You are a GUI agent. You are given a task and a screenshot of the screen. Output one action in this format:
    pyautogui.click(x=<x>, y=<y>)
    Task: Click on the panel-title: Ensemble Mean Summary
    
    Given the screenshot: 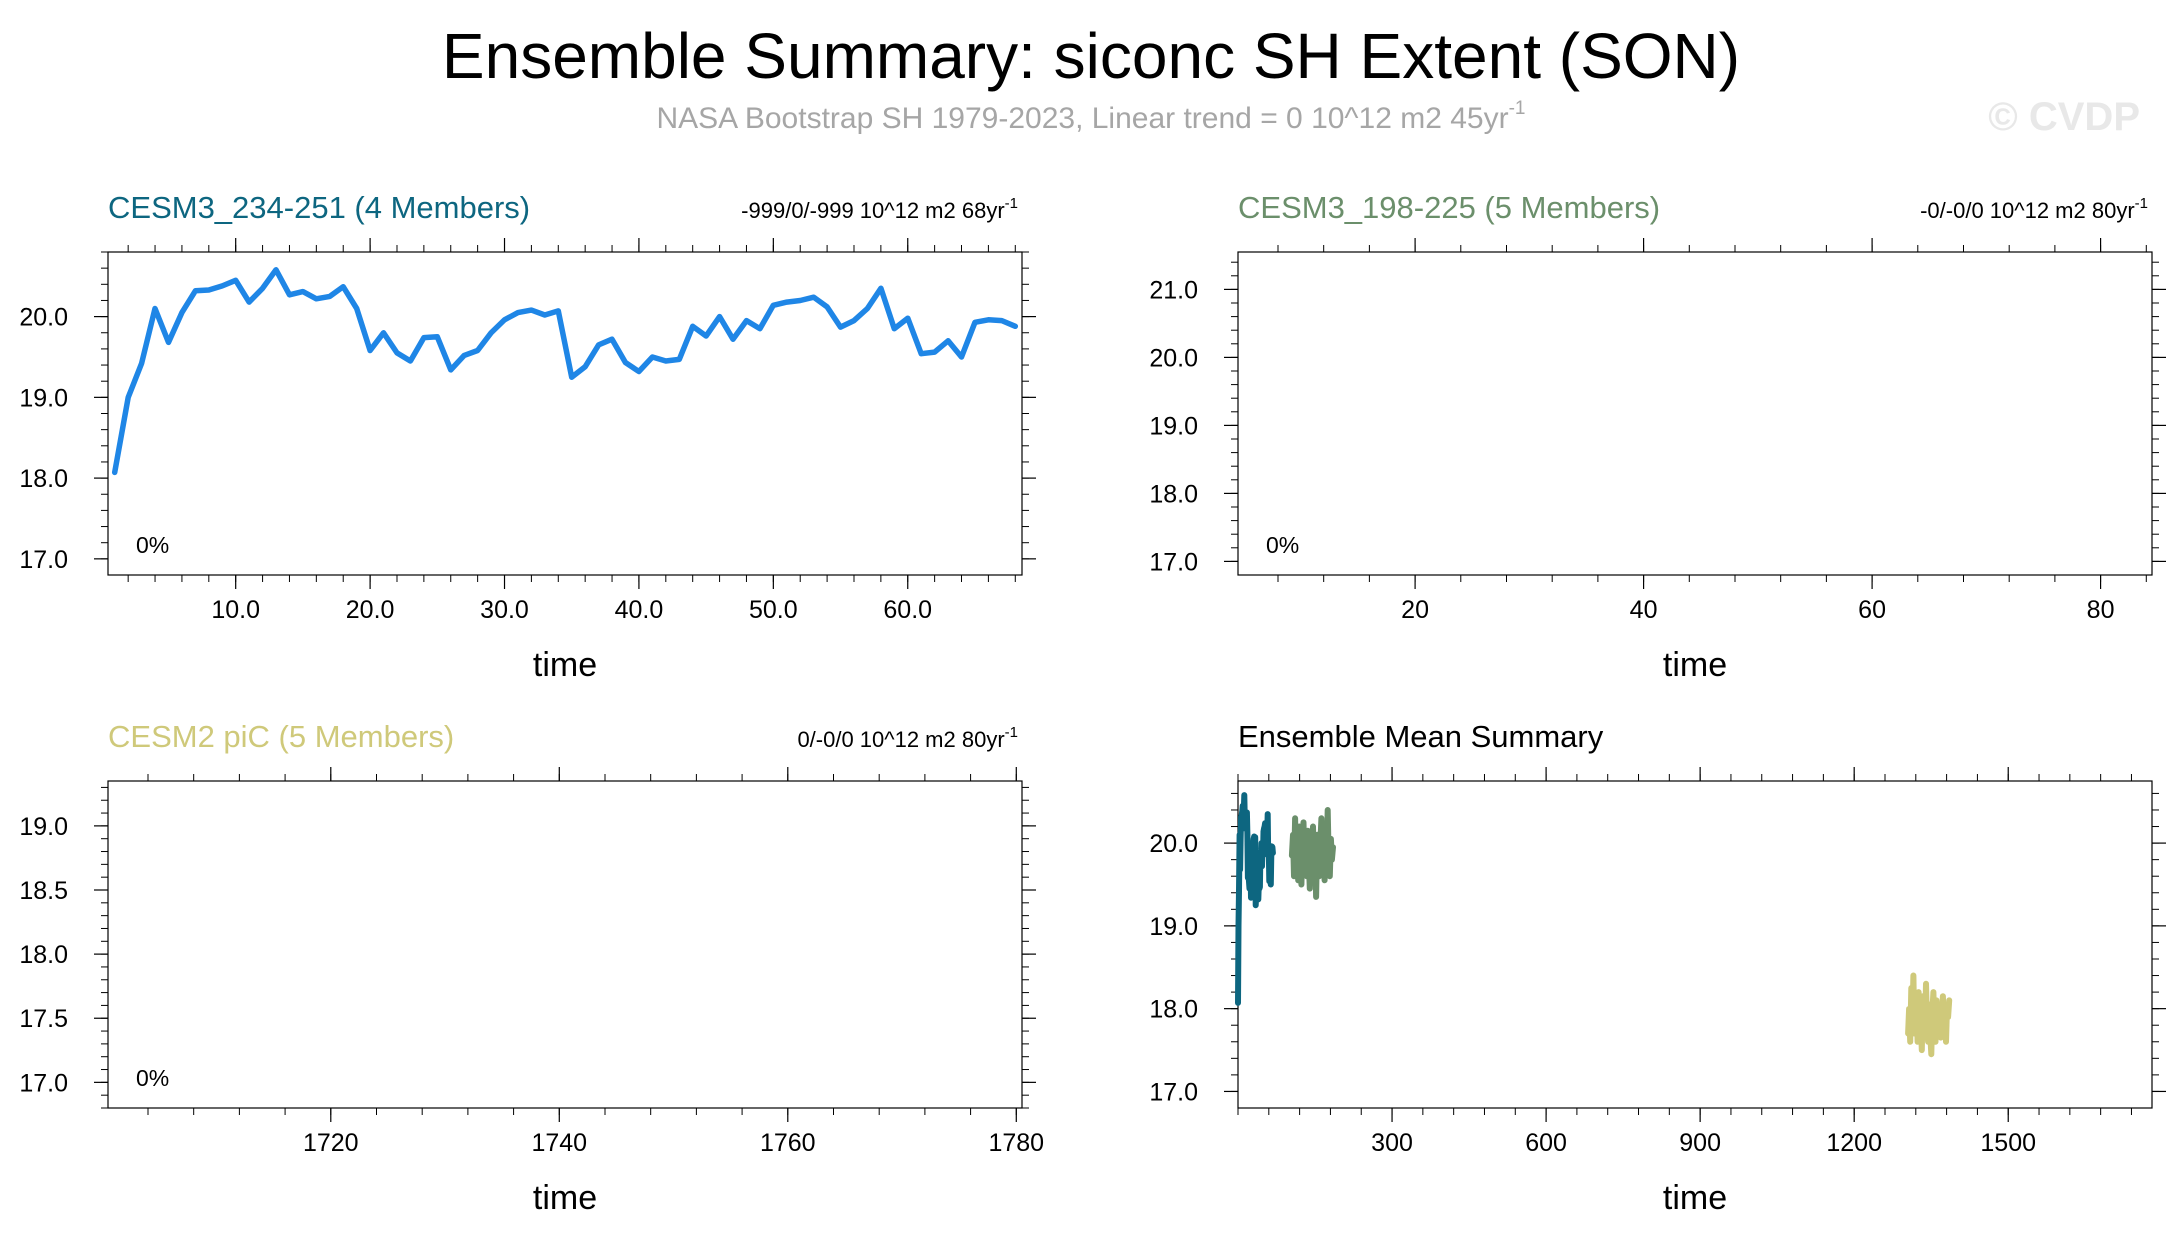 What is the action you would take?
    pyautogui.click(x=1421, y=736)
    